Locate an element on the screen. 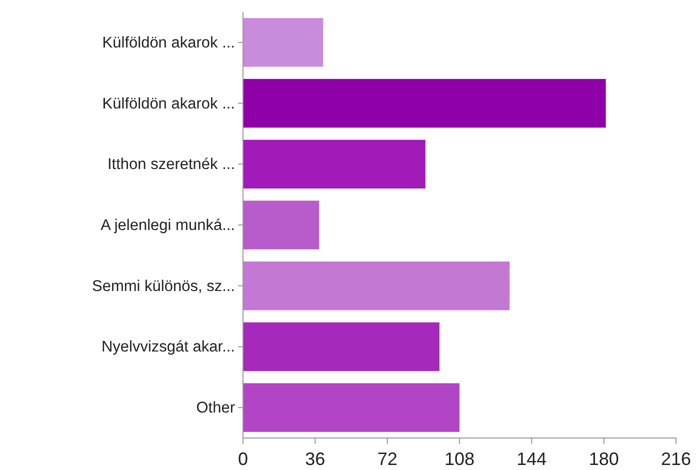 This screenshot has width=700, height=470. x-tick-label: 108 is located at coordinates (459, 459).